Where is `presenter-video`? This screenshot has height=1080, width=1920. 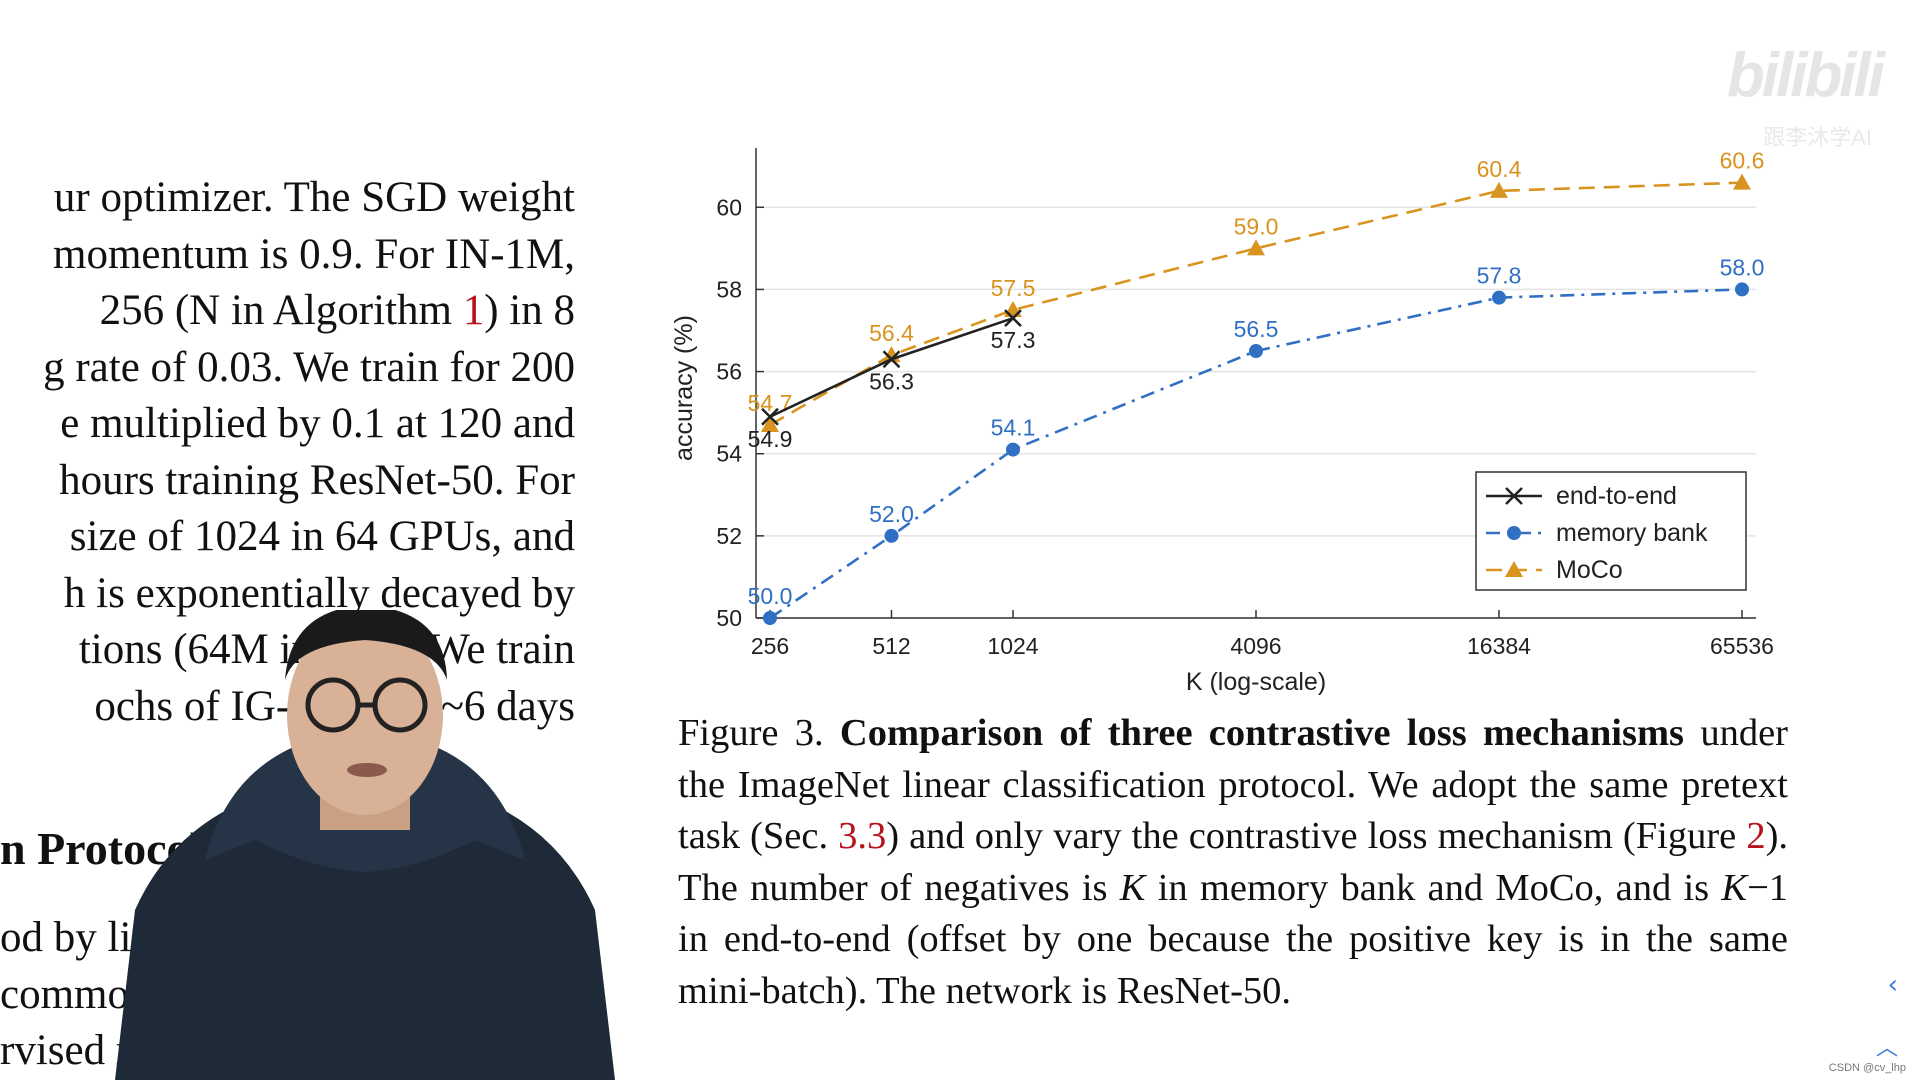
presenter-video is located at coordinates (365, 845).